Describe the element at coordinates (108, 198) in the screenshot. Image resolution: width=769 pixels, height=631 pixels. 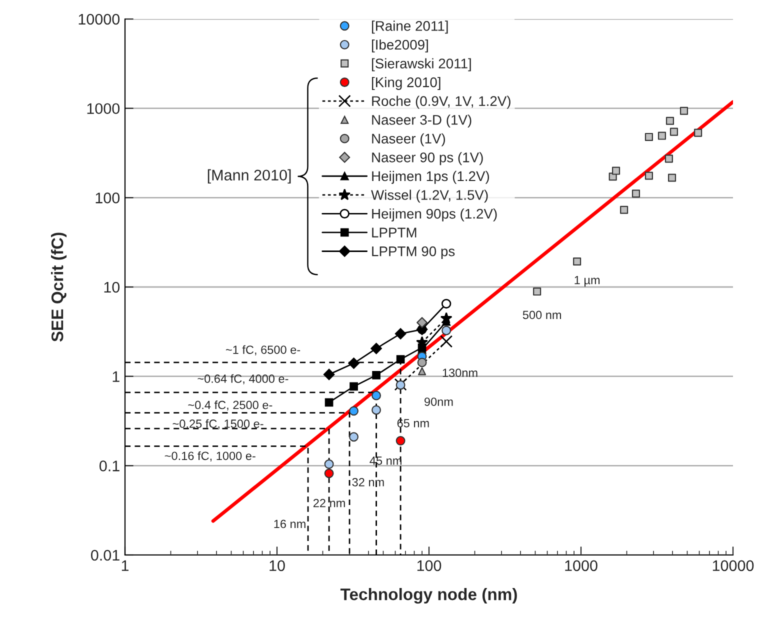
I see `y-tick-label: 100` at that location.